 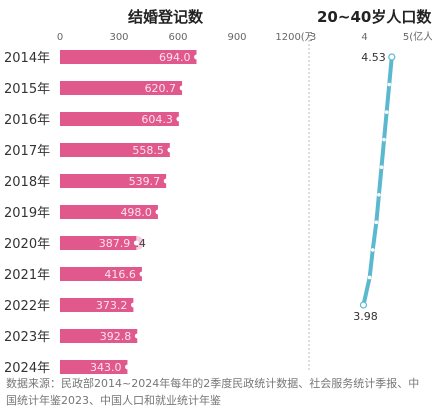 I want to click on year-label: 2019年, so click(x=27, y=213).